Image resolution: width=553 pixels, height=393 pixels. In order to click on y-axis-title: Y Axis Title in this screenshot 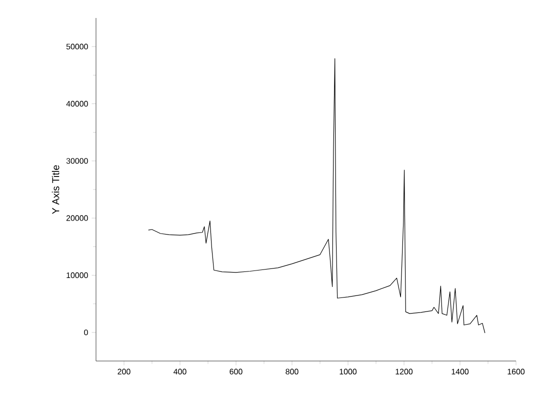, I will do `click(56, 189)`.